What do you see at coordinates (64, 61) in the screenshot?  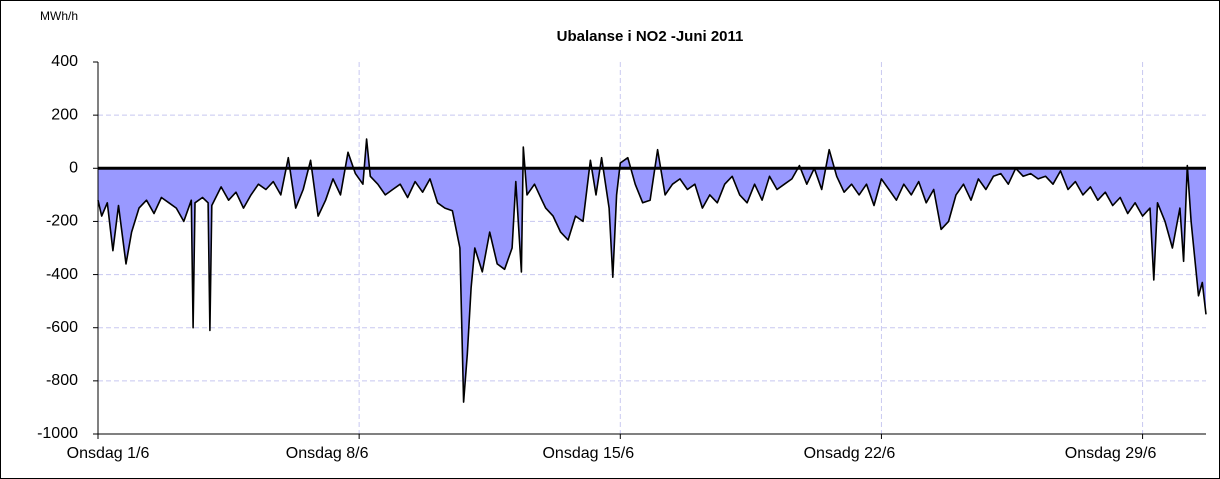 I see `y-tick-label: 400` at bounding box center [64, 61].